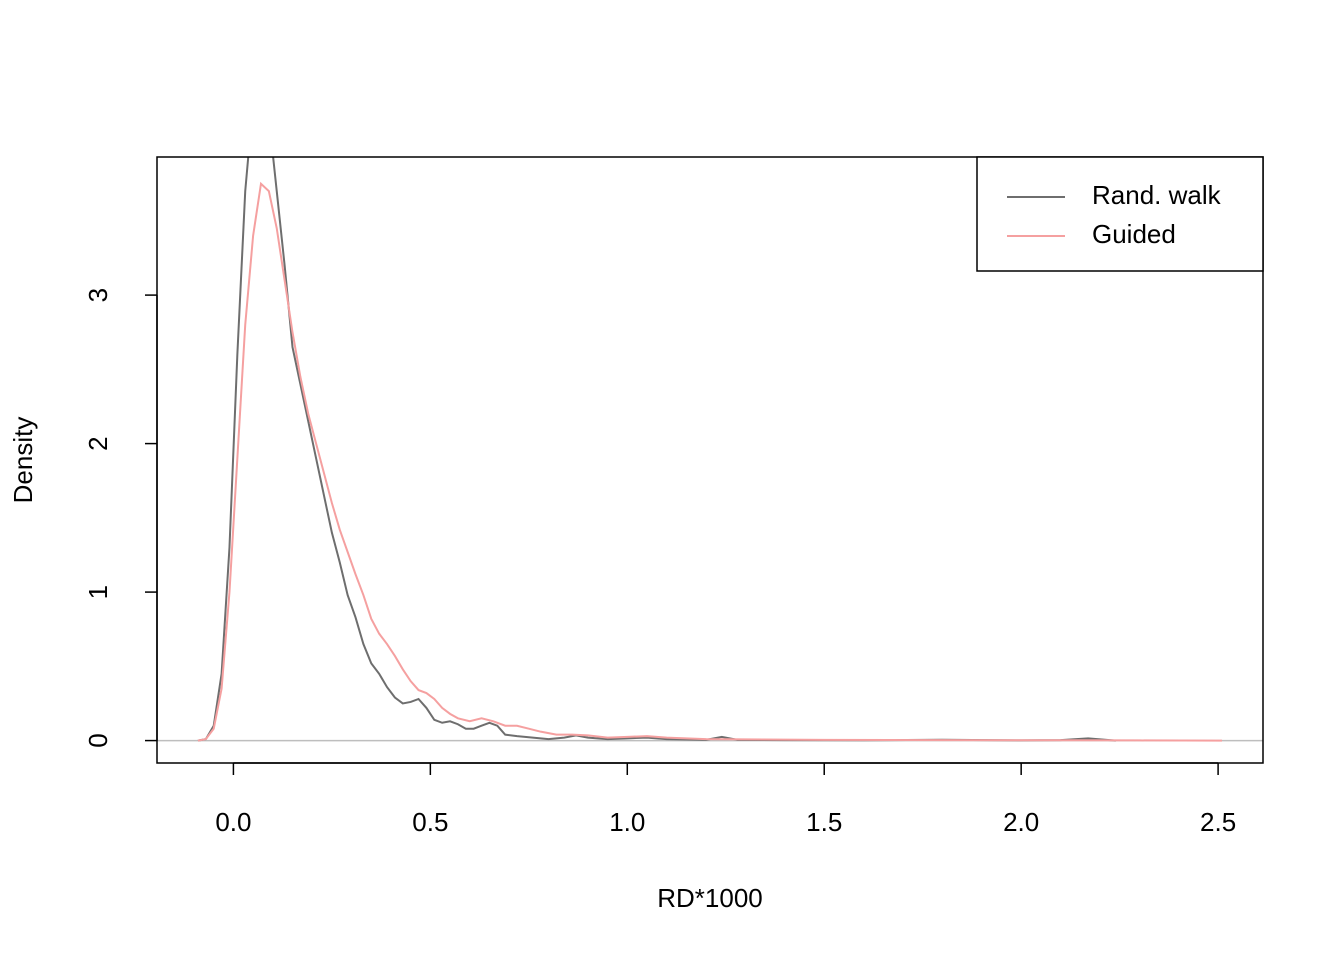 The image size is (1344, 960). Describe the element at coordinates (1021, 822) in the screenshot. I see `x-tick-label: 2.0` at that location.